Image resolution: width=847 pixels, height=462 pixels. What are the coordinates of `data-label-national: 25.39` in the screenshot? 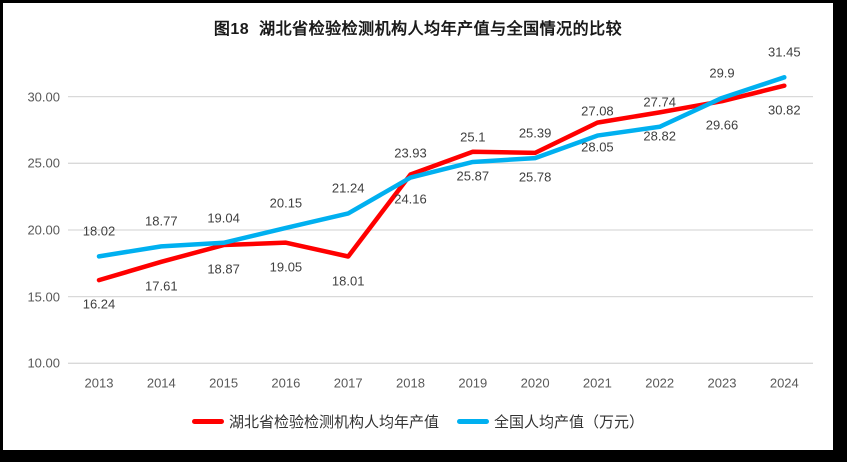 It's located at (535, 133).